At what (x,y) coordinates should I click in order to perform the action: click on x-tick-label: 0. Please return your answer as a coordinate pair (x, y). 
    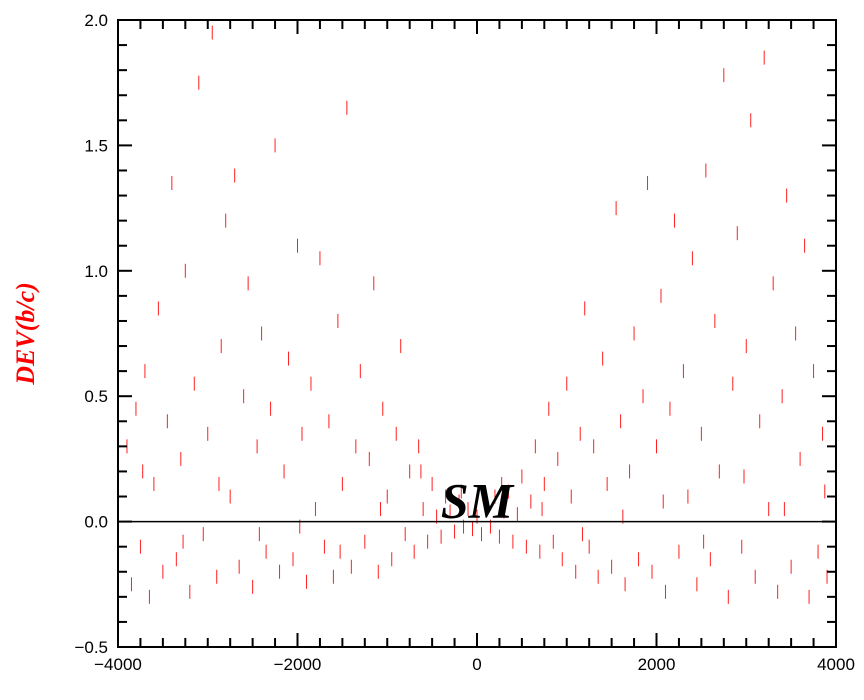
    Looking at the image, I should click on (476, 664).